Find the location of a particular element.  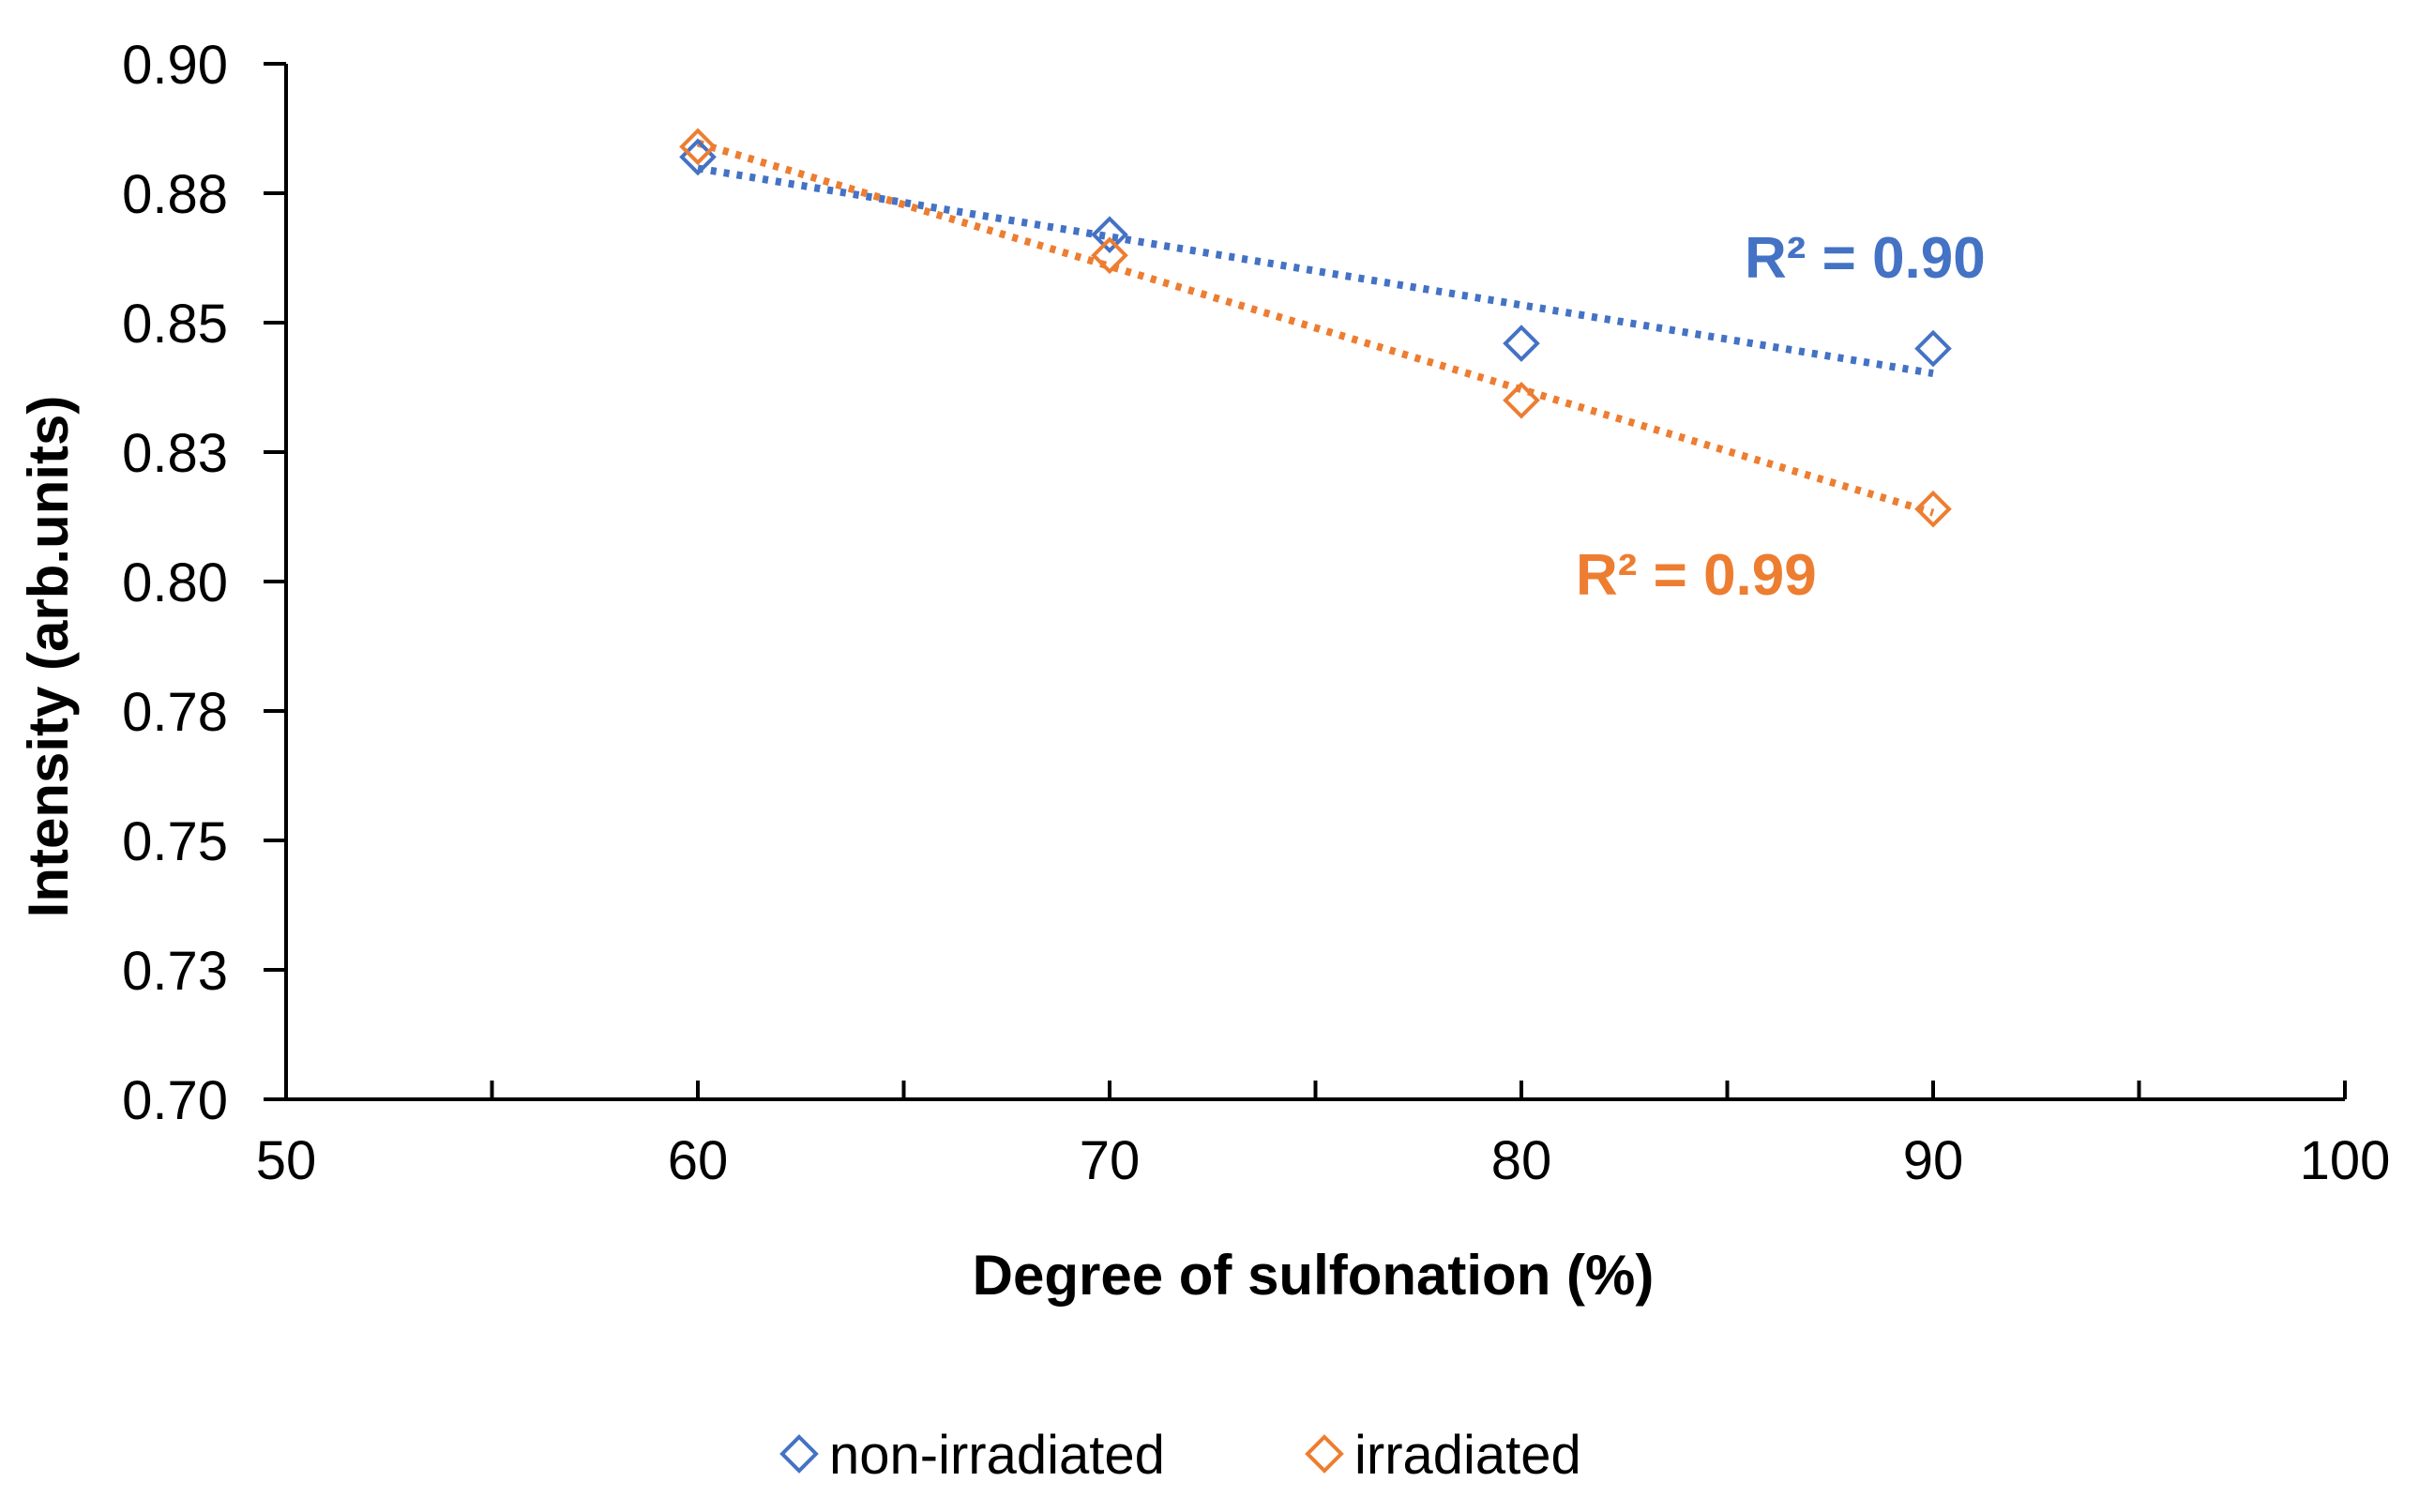

legend-label-irradiated: irradiated is located at coordinates (1468, 1455).